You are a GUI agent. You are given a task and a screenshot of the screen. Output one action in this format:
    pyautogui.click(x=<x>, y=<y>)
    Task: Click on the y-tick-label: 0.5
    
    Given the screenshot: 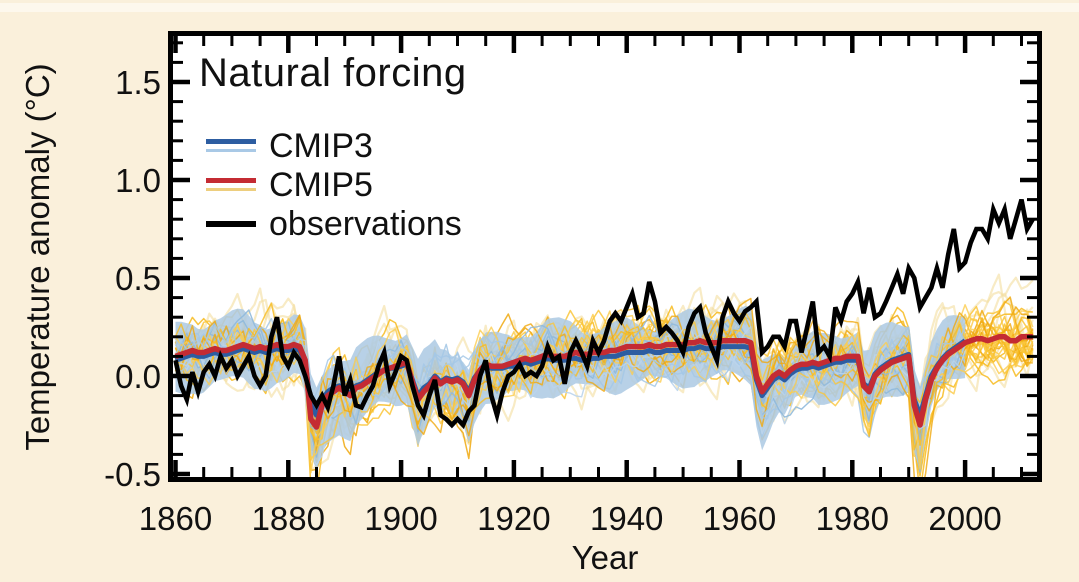 What is the action you would take?
    pyautogui.click(x=138, y=278)
    